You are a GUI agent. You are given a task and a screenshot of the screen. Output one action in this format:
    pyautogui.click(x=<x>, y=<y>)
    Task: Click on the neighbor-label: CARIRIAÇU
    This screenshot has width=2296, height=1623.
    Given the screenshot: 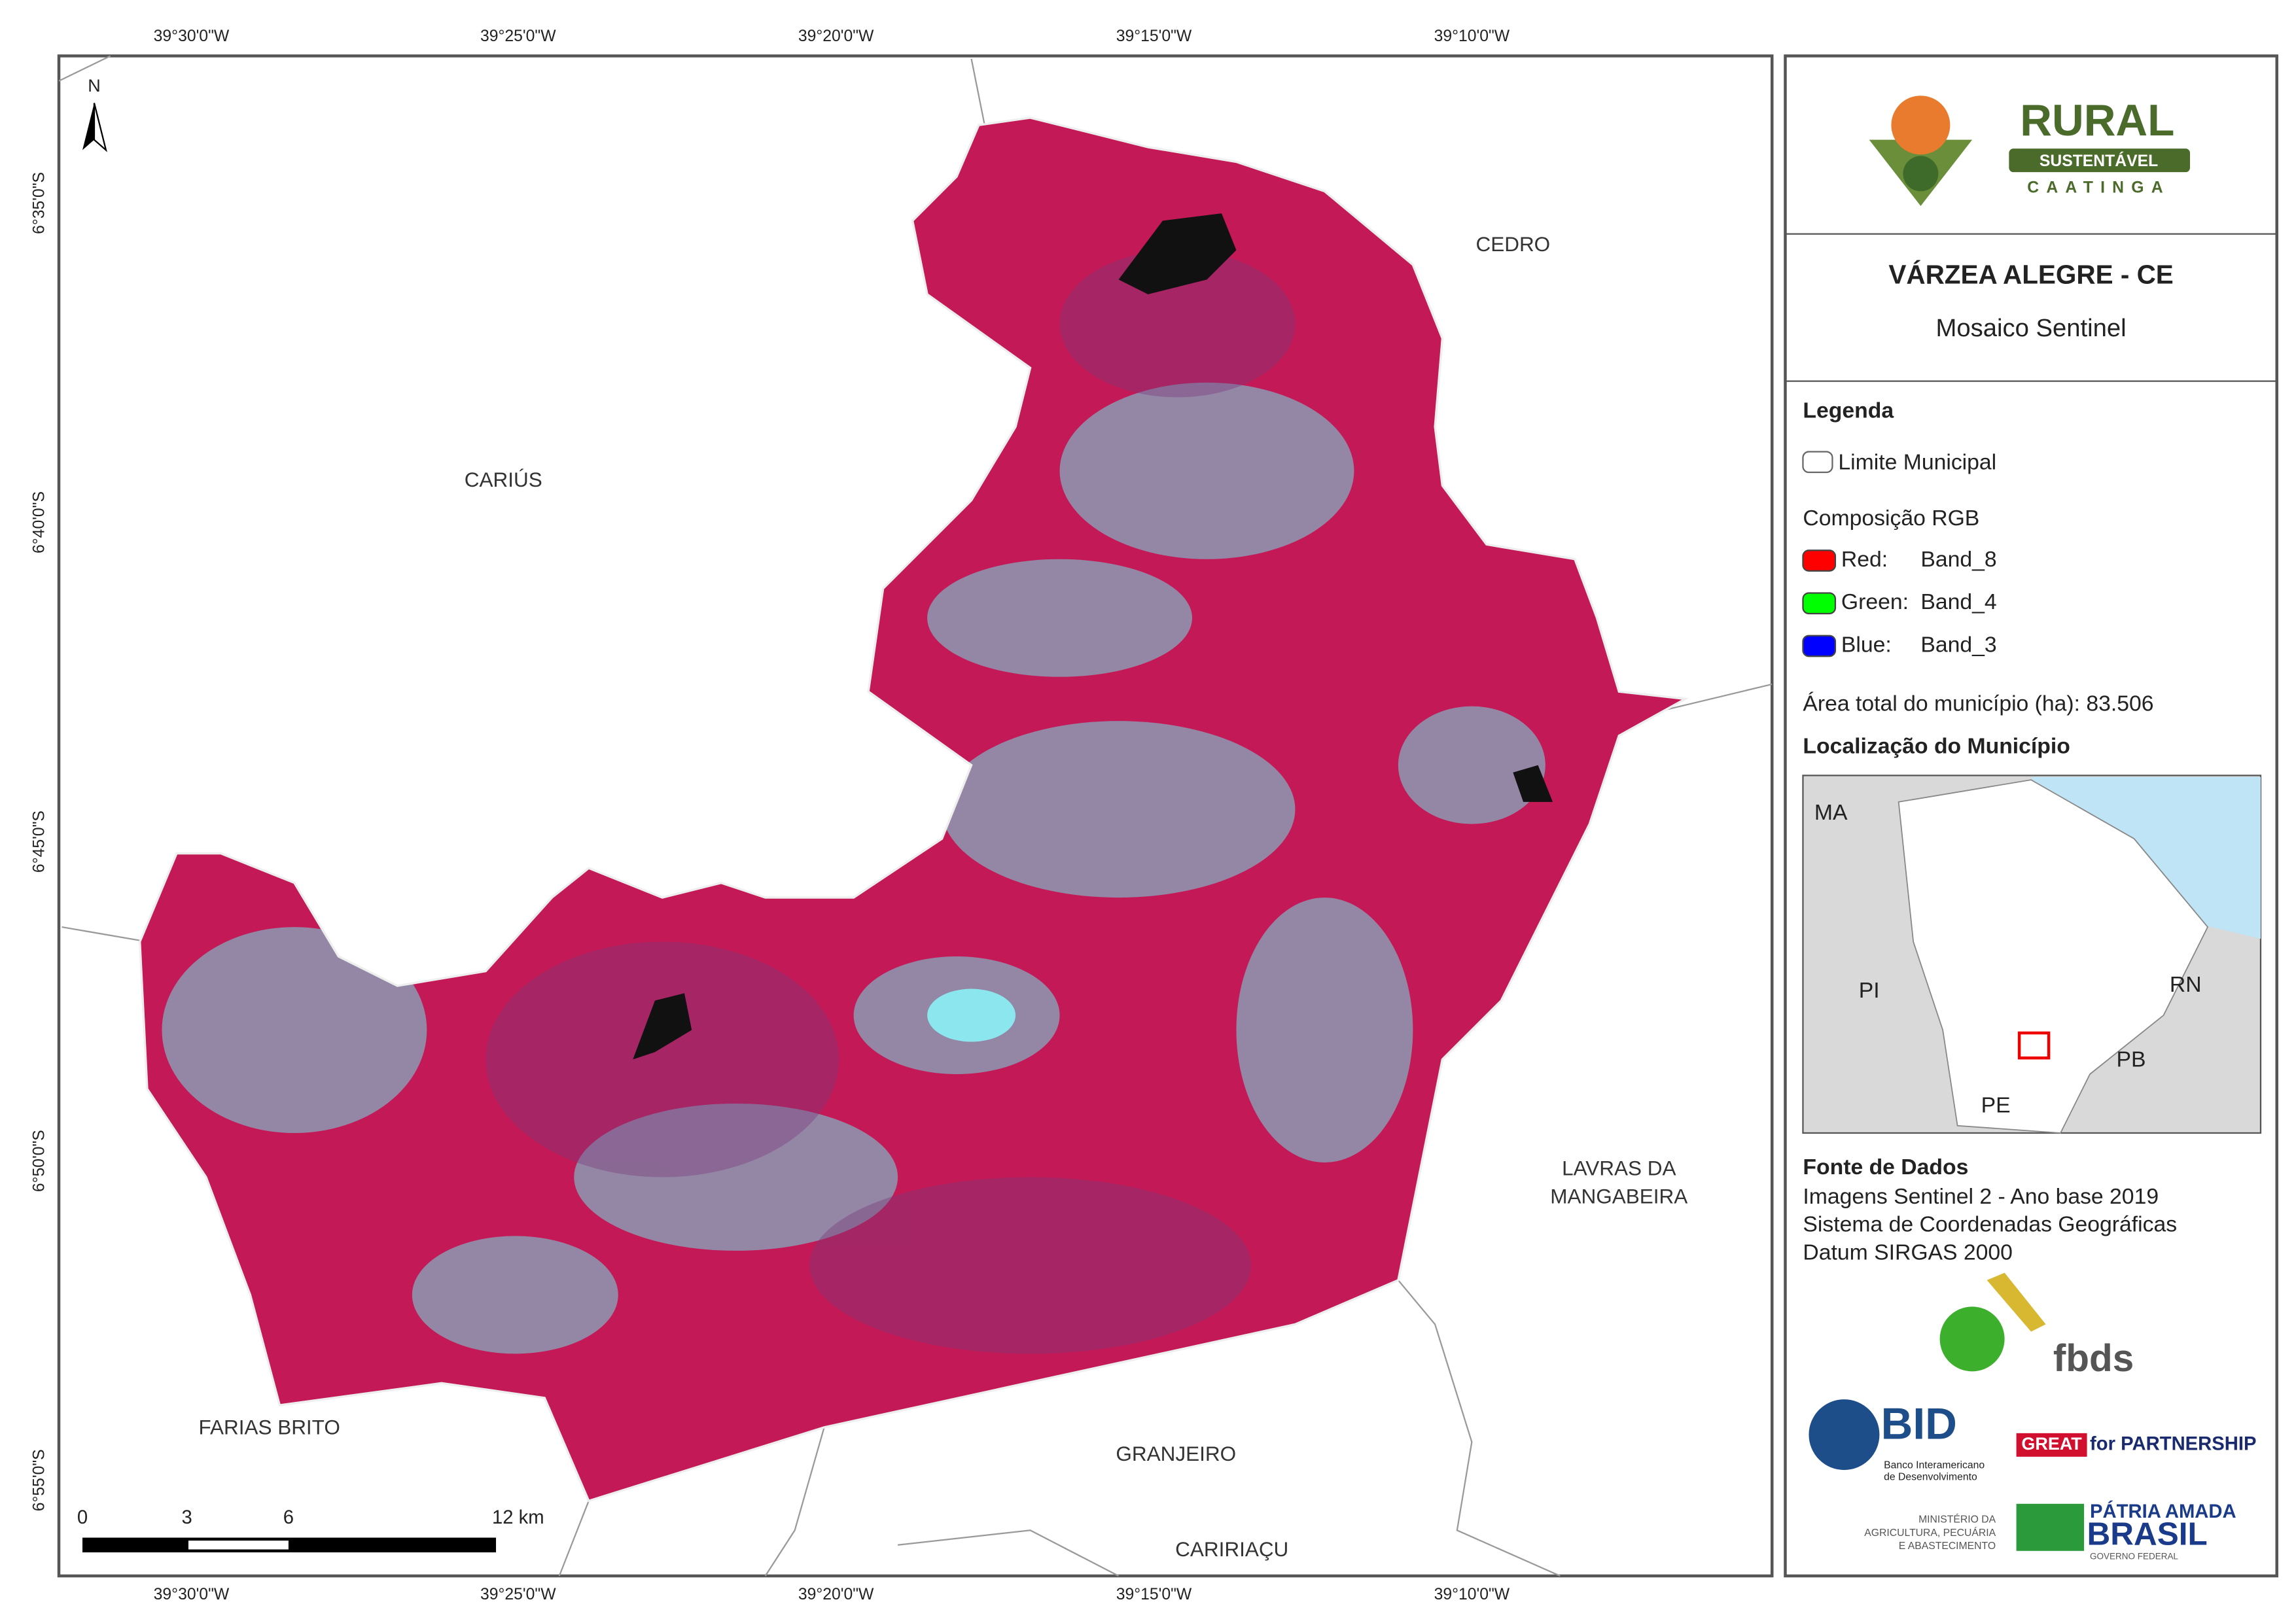 What is the action you would take?
    pyautogui.click(x=1231, y=1549)
    